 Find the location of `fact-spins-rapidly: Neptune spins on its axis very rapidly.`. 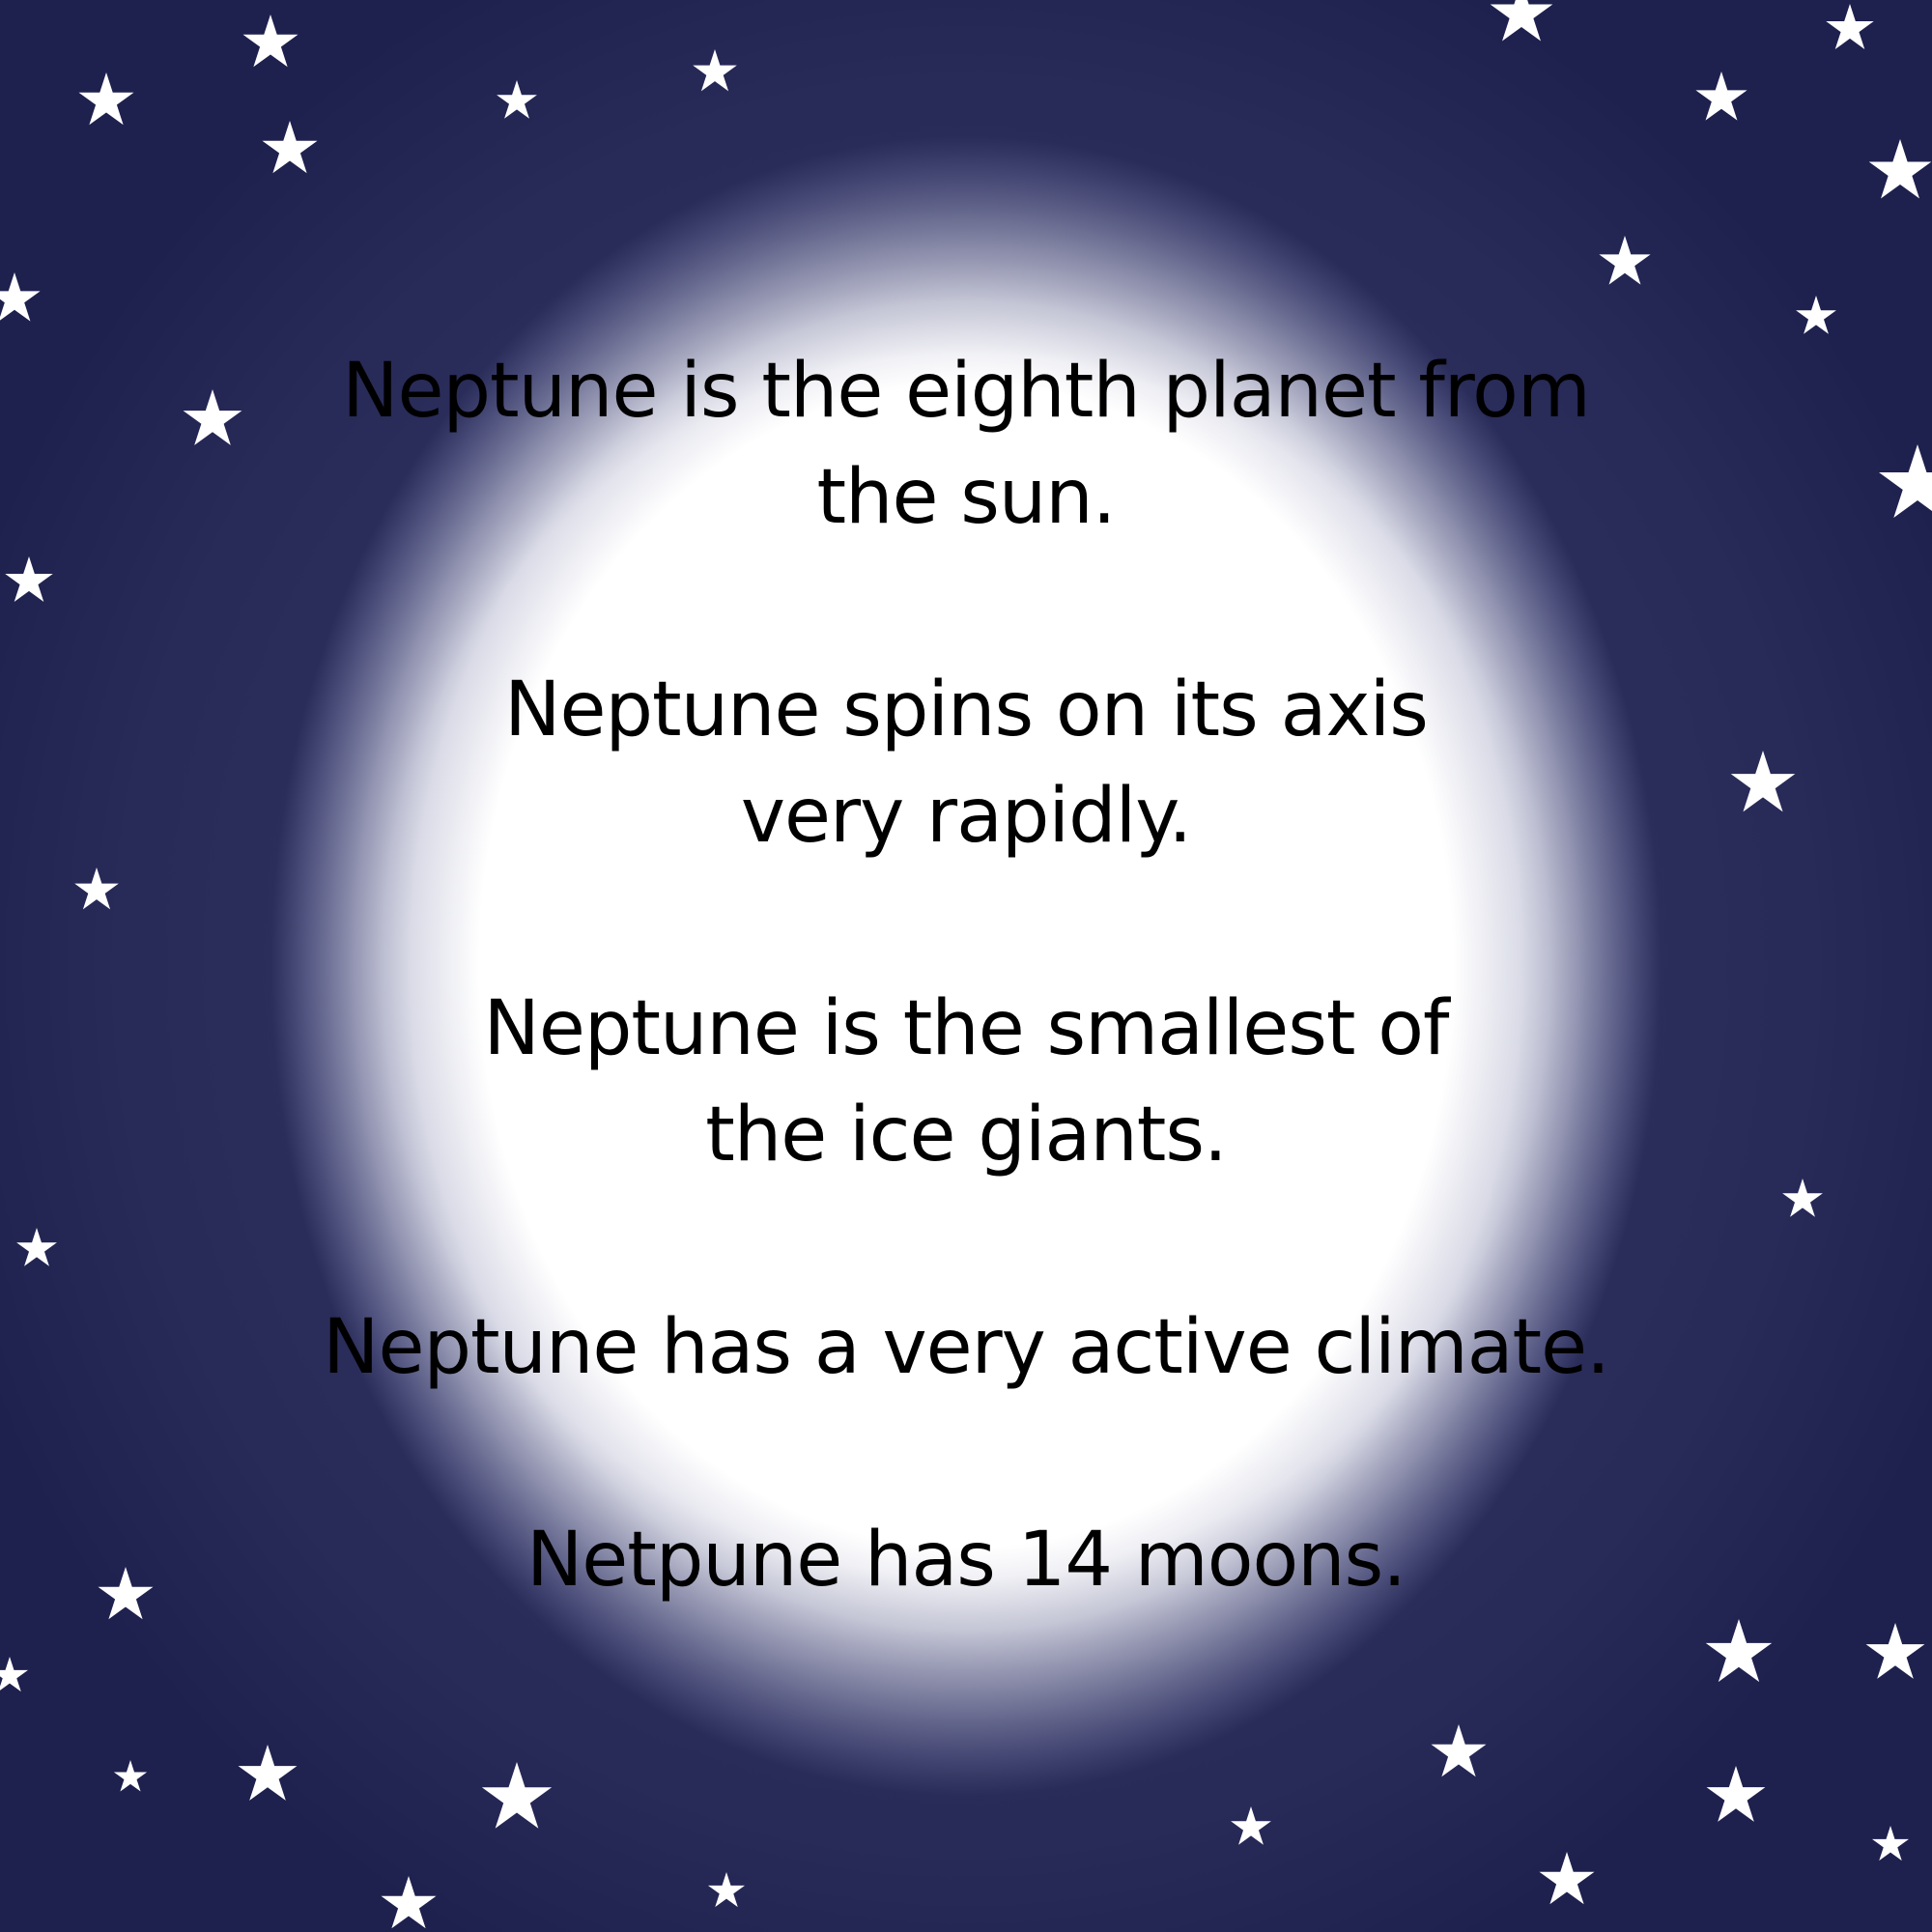

fact-spins-rapidly: Neptune spins on its axis very rapidly. is located at coordinates (966, 763).